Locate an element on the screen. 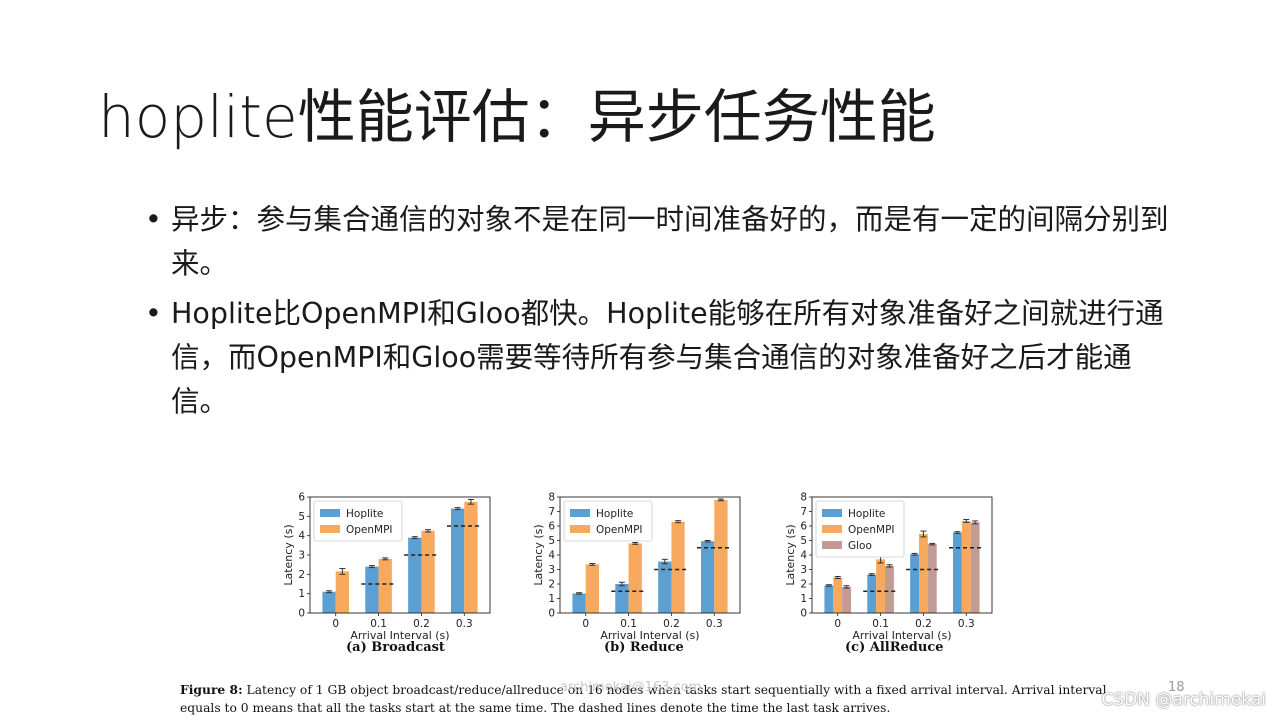 This screenshot has width=1280, height=720. email-watermark: archimekai@163.com is located at coordinates (631, 687).